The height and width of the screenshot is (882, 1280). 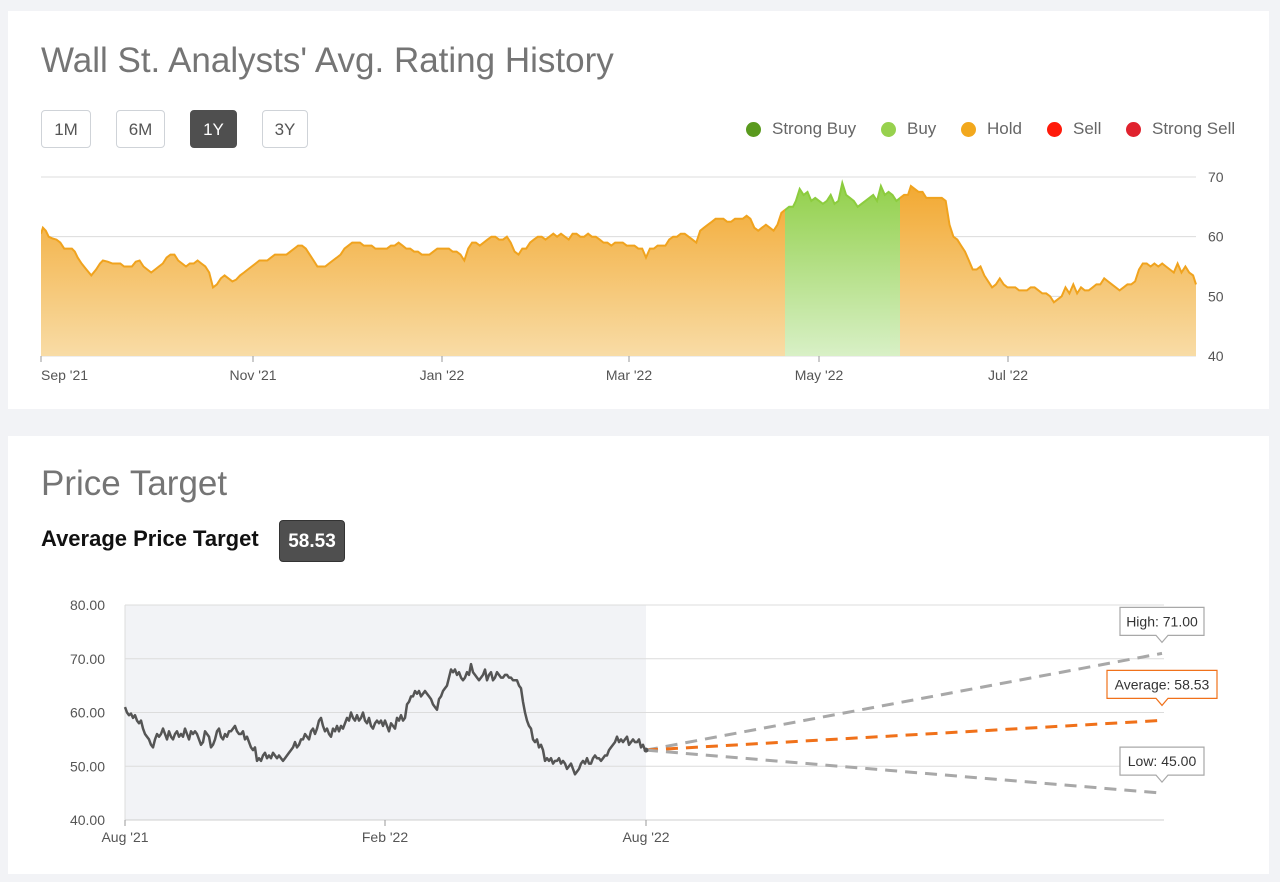 What do you see at coordinates (1216, 296) in the screenshot?
I see `rating-y-tick: 50` at bounding box center [1216, 296].